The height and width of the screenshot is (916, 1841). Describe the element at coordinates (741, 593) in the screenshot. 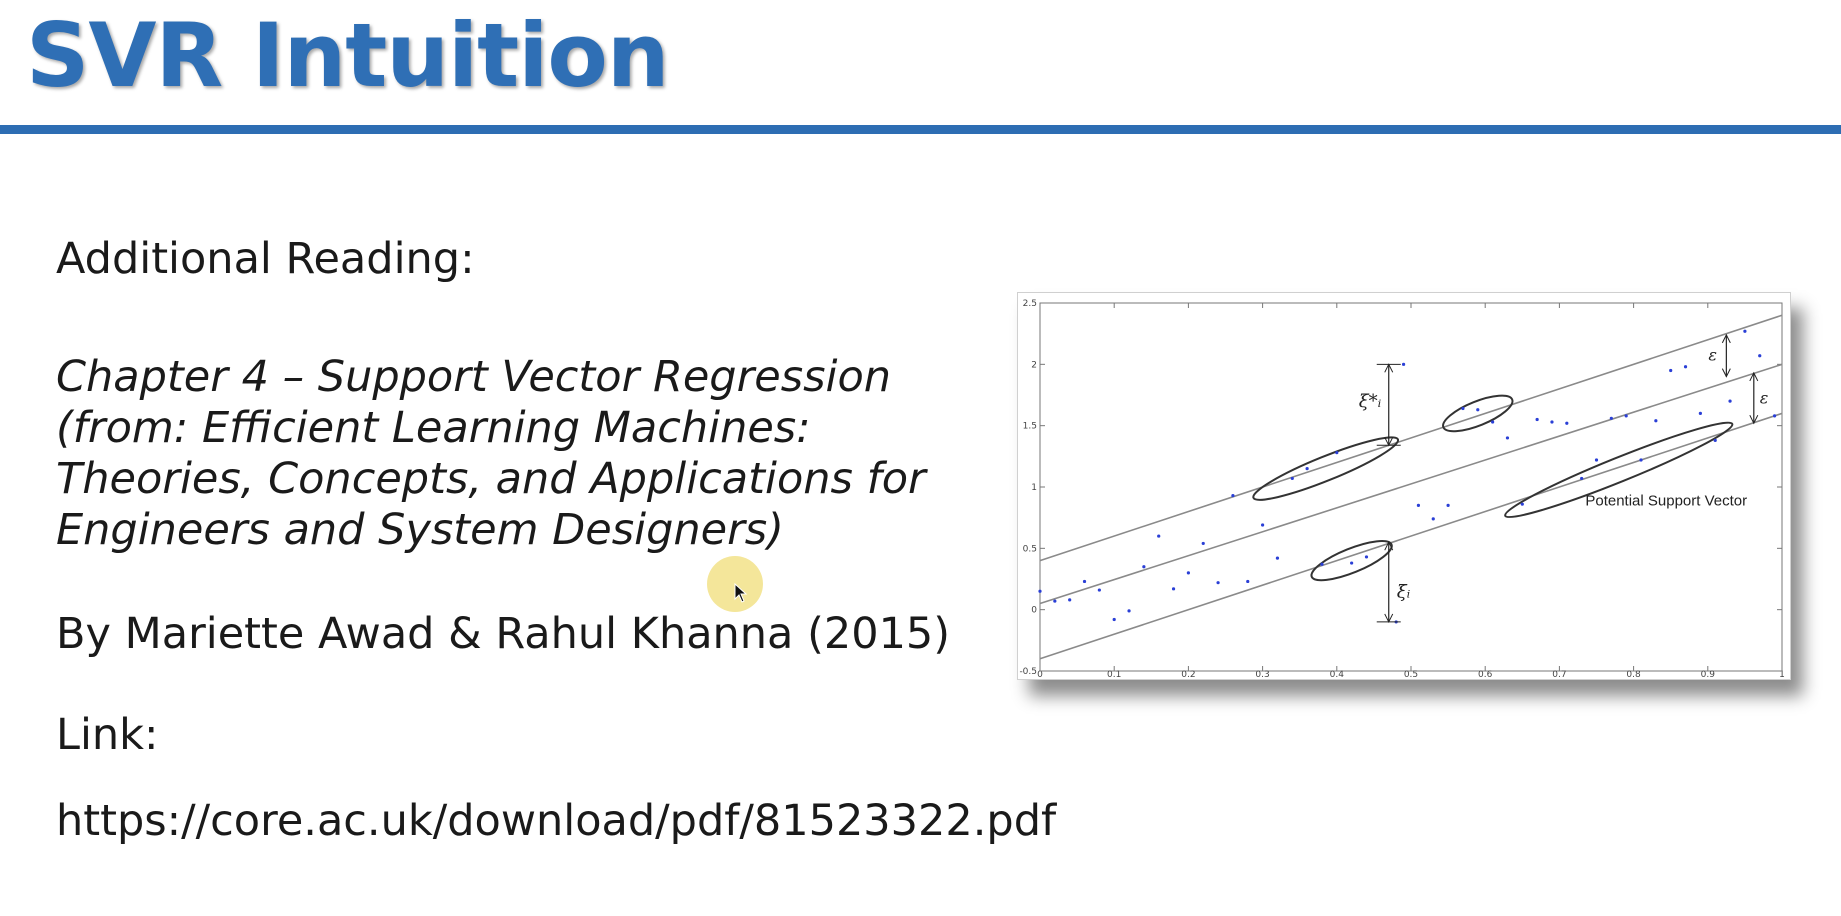

I see `mouse-cursor-icon` at that location.